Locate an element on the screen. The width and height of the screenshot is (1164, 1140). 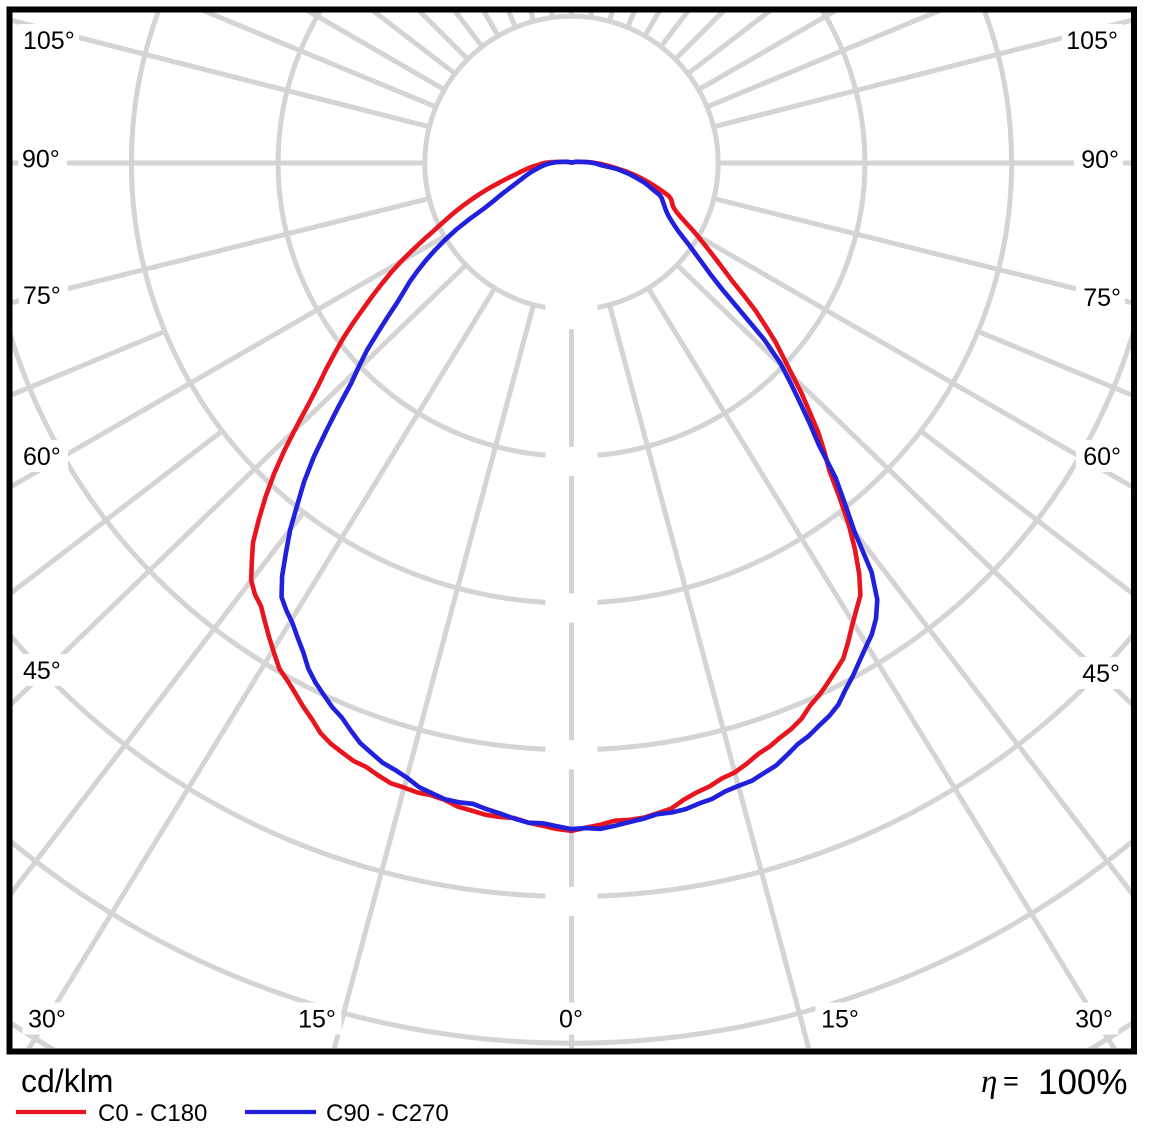
svg-text: 0° is located at coordinates (571, 1020).